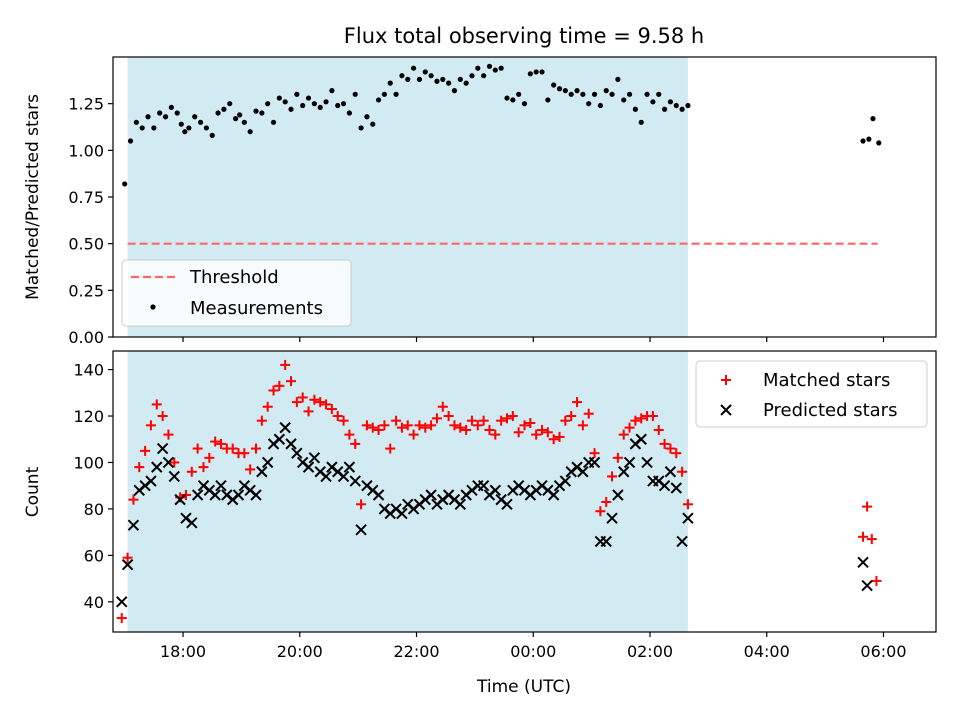  Describe the element at coordinates (416, 651) in the screenshot. I see `x-tick-label: 22:00` at that location.